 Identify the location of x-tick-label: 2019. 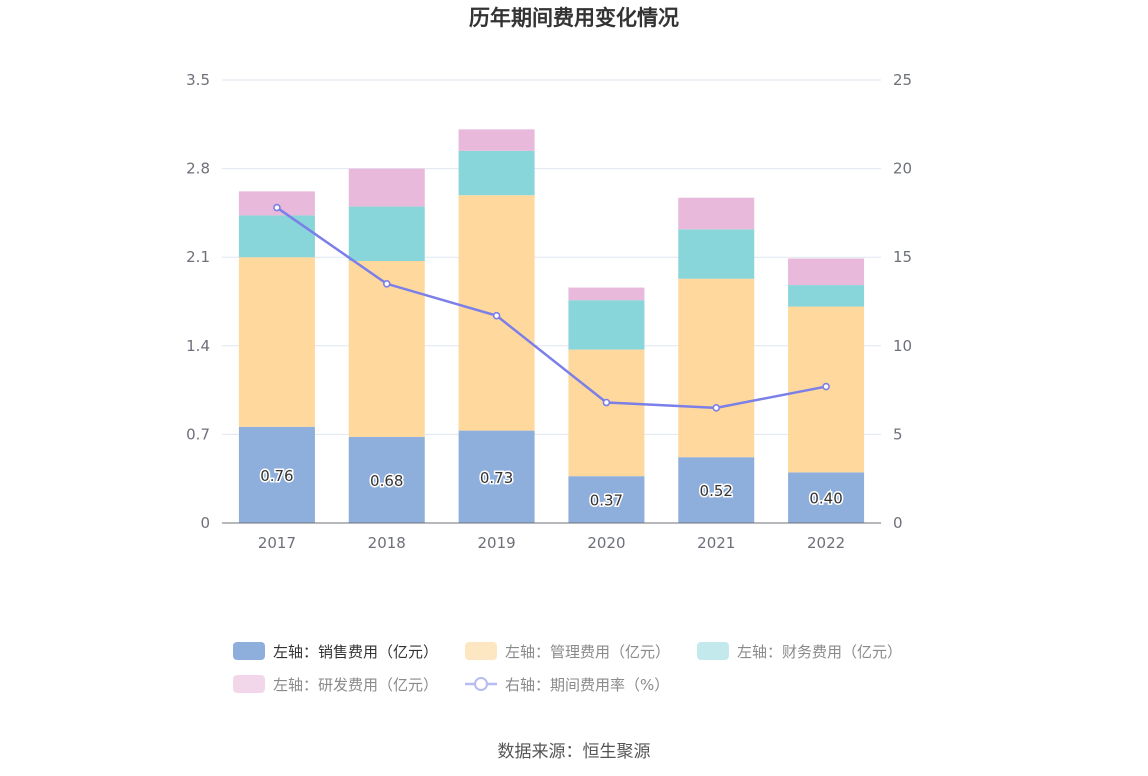
(496, 543).